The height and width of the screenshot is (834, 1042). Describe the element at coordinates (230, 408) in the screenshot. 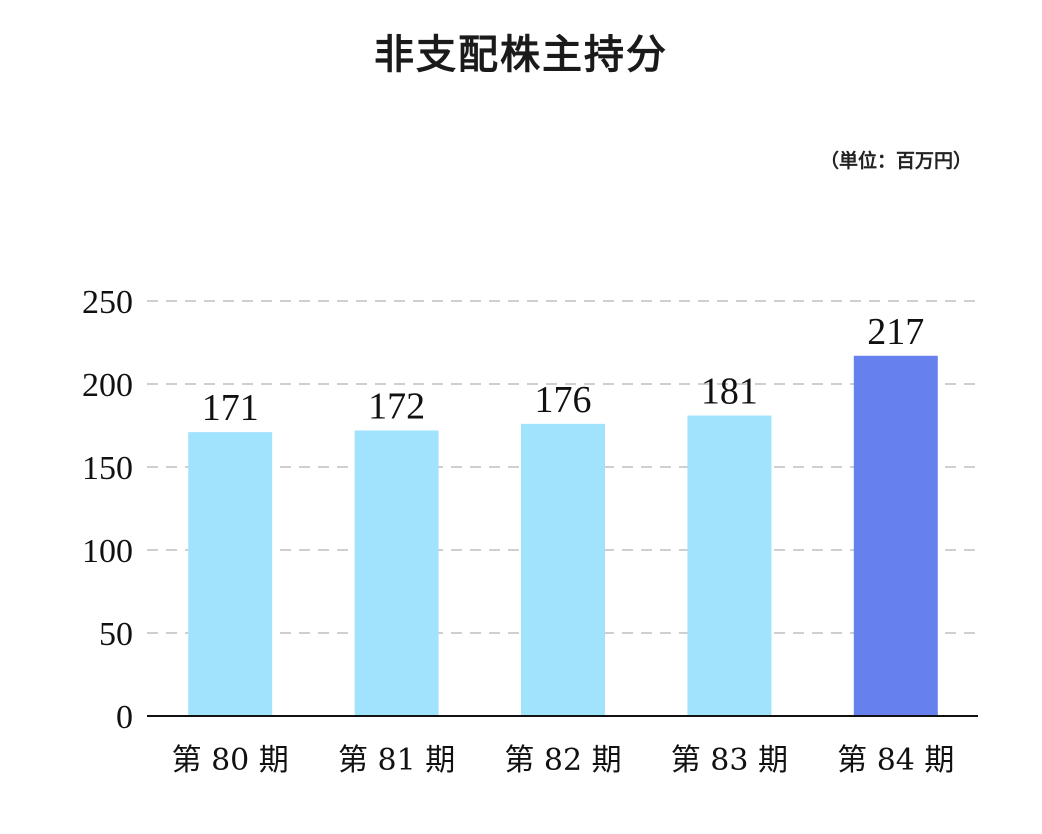

I see `value-label-1: 171` at that location.